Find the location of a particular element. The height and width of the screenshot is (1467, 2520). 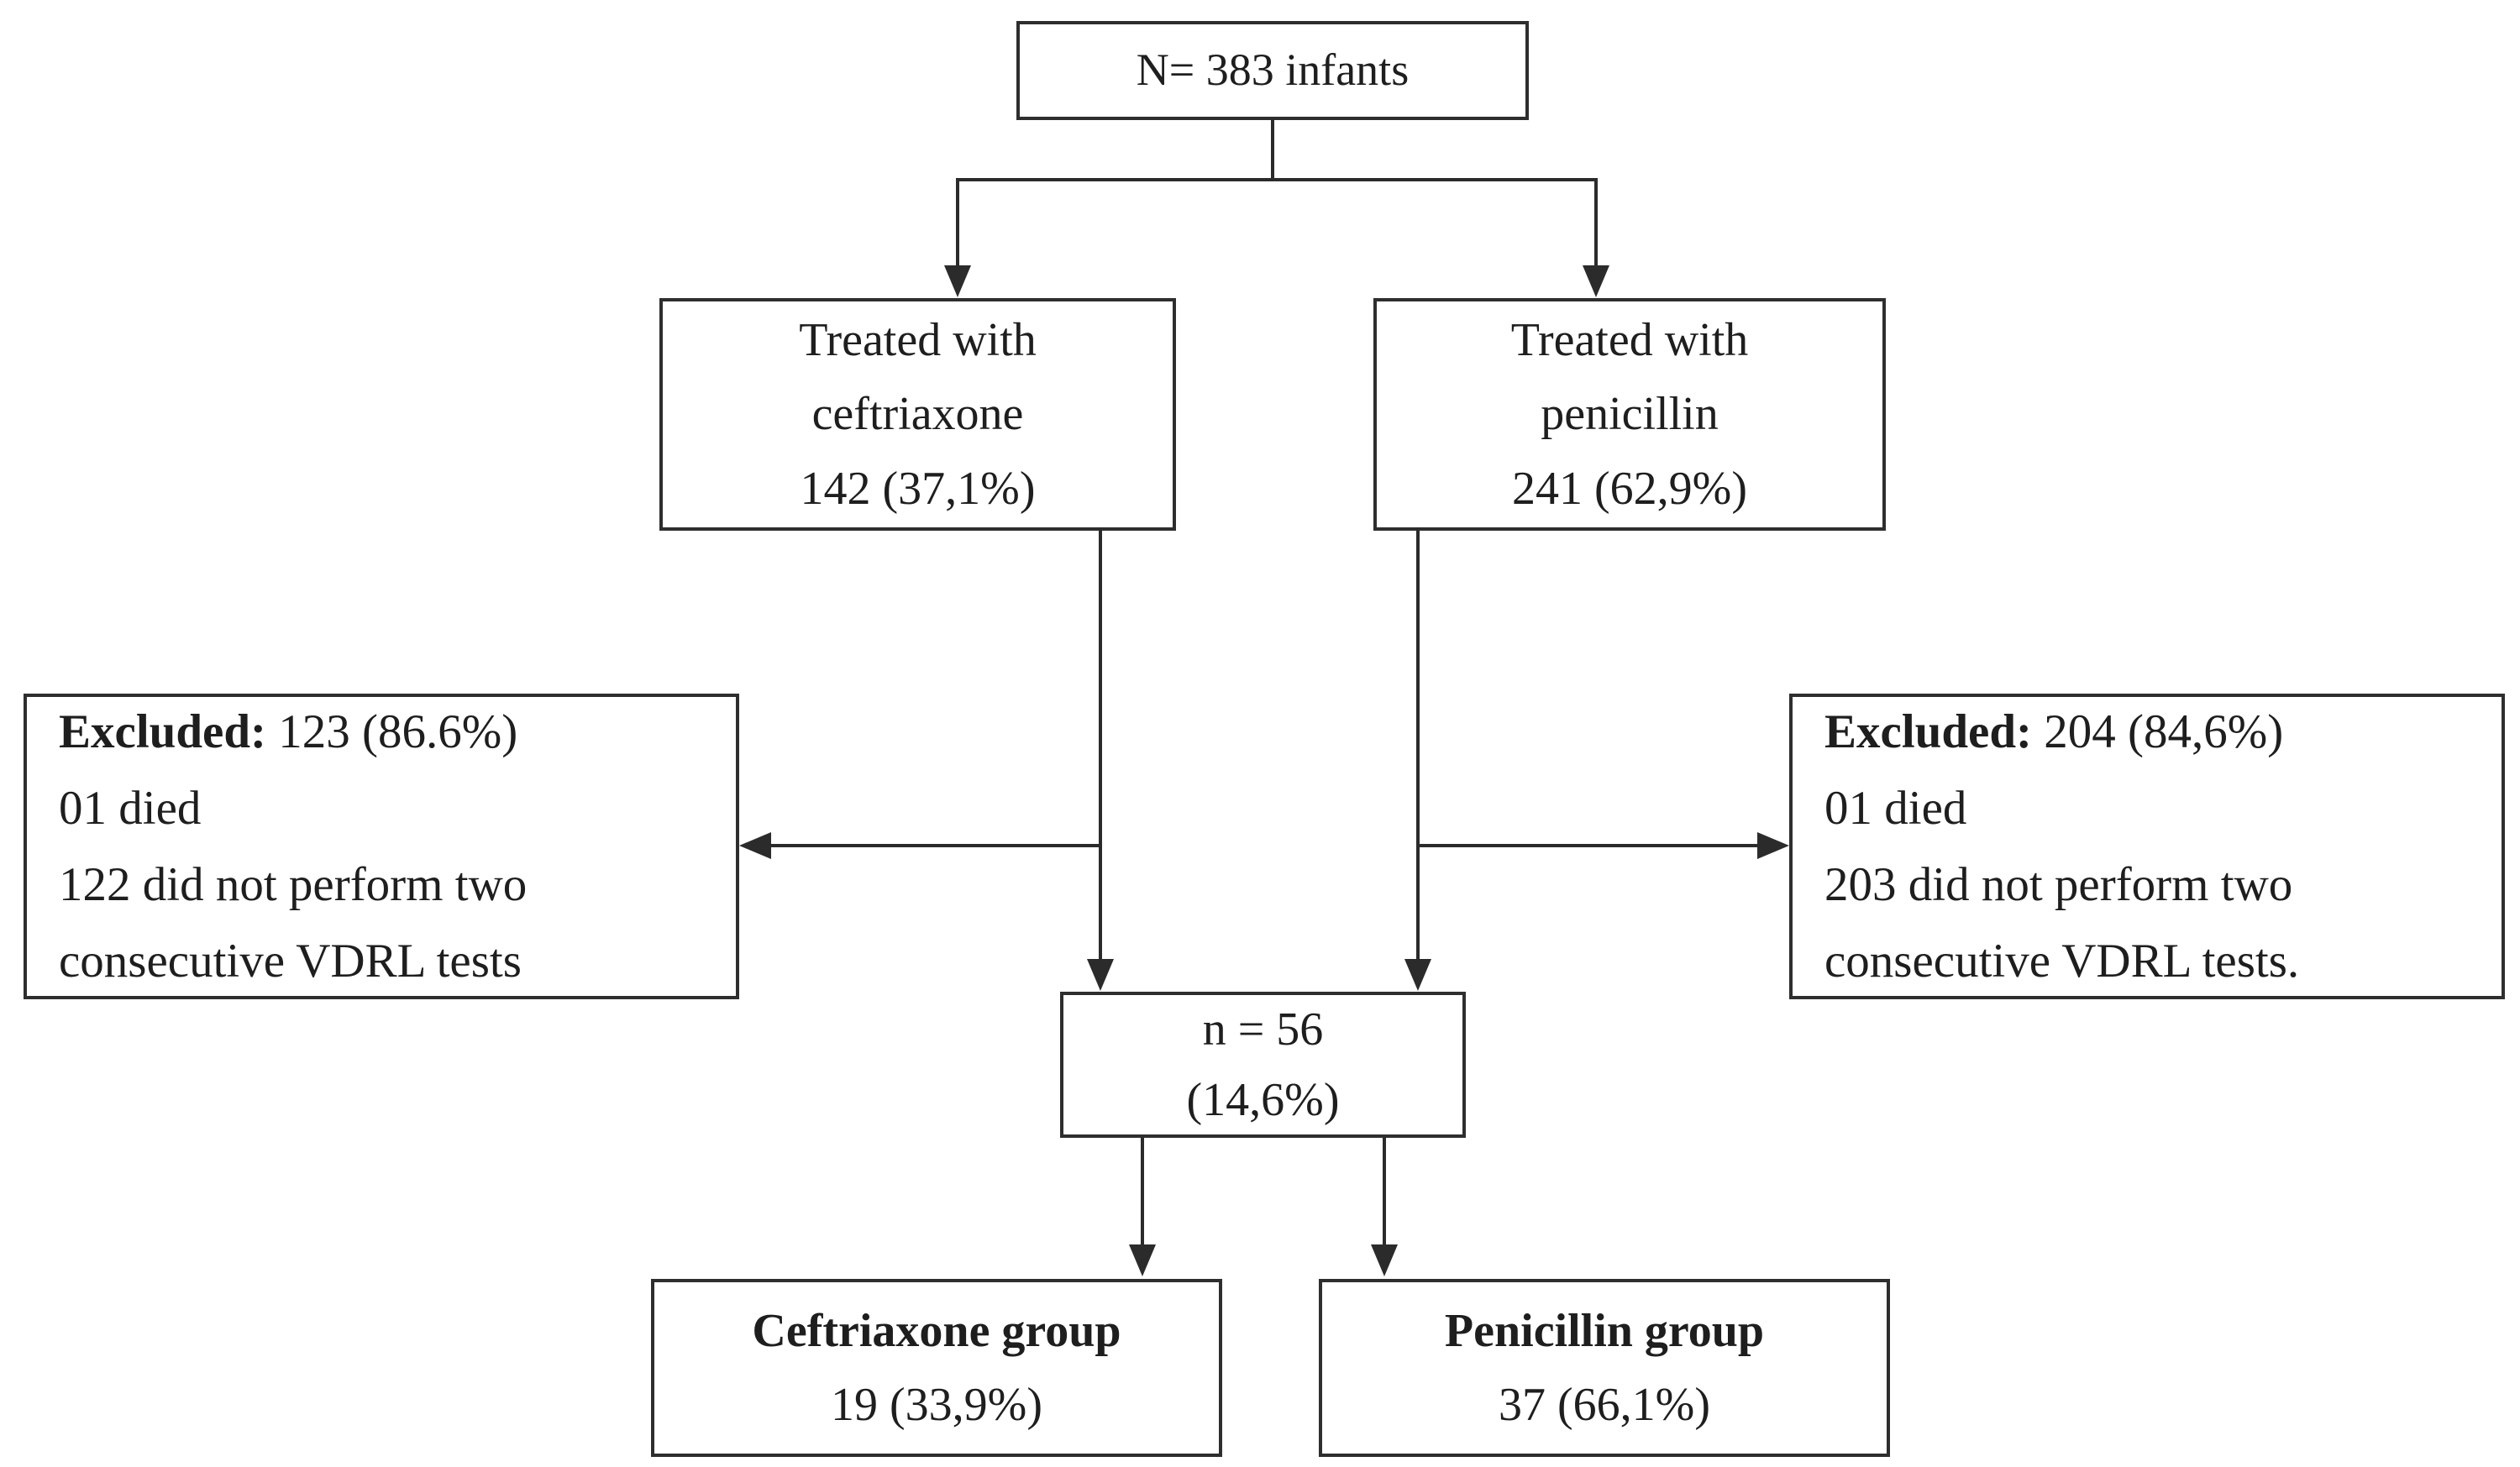

treated-penicillin-count: 241 (62,9%) is located at coordinates (1629, 488).